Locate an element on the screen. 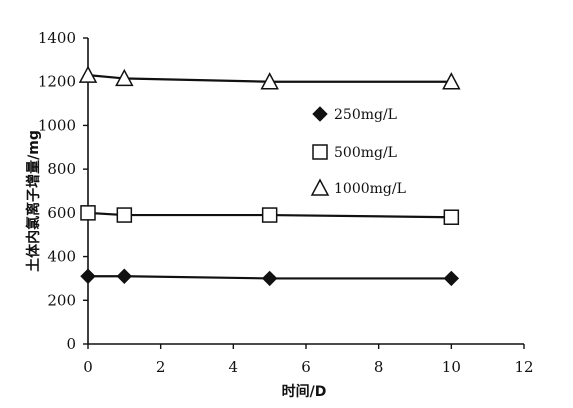 The image size is (573, 408). legend: 250mg/L 500mg/L 1000mg/L is located at coordinates (358, 151).